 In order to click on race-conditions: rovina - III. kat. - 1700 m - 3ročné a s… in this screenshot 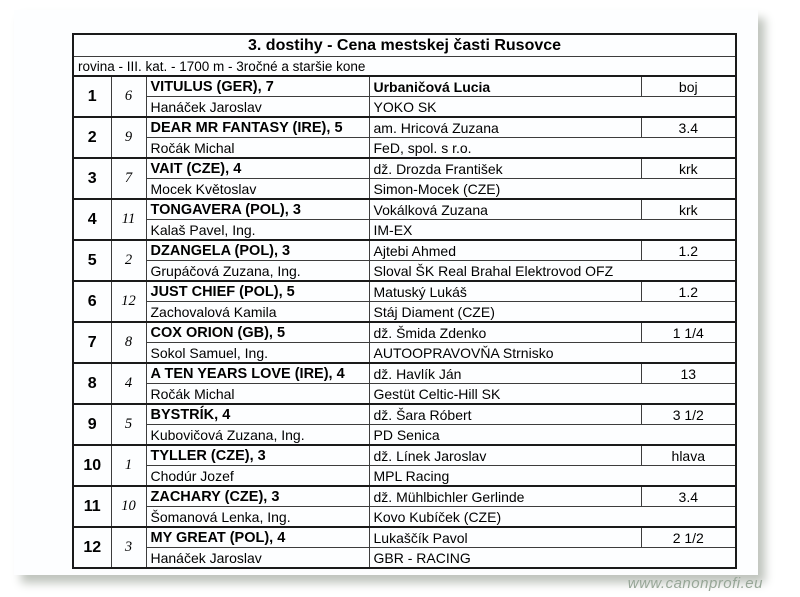, I will do `click(405, 66)`.